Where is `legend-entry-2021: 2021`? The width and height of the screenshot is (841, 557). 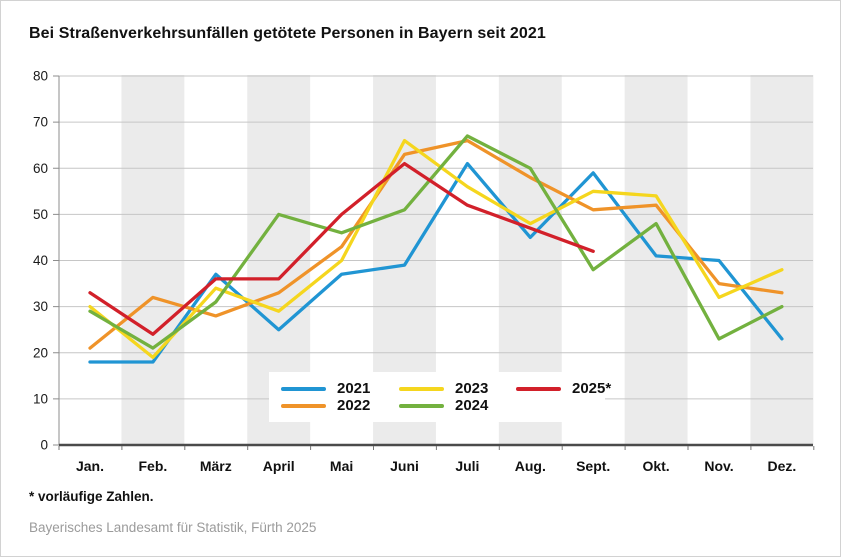
legend-entry-2021: 2021 is located at coordinates (340, 388).